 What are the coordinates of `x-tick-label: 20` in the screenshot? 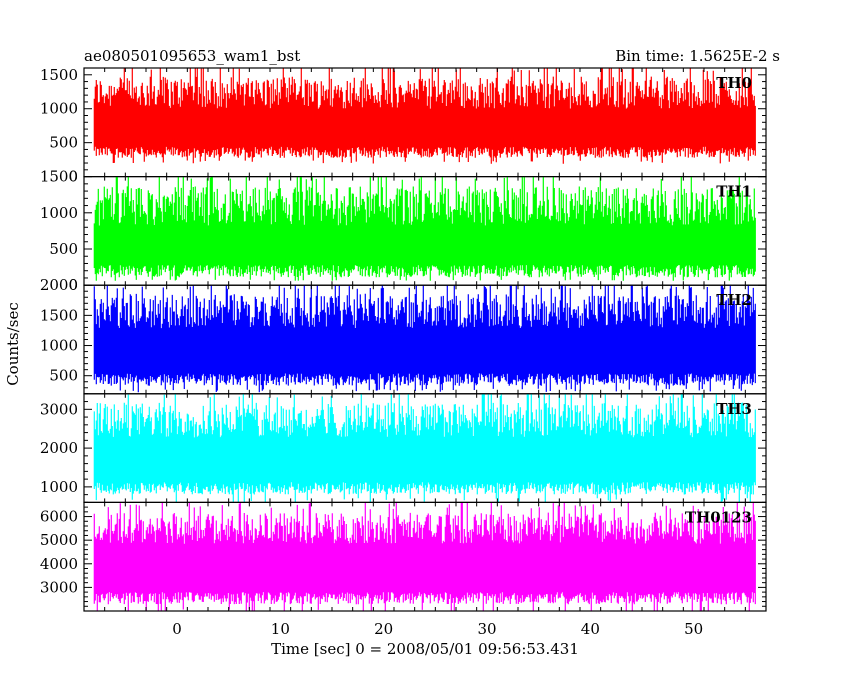 It's located at (383, 629).